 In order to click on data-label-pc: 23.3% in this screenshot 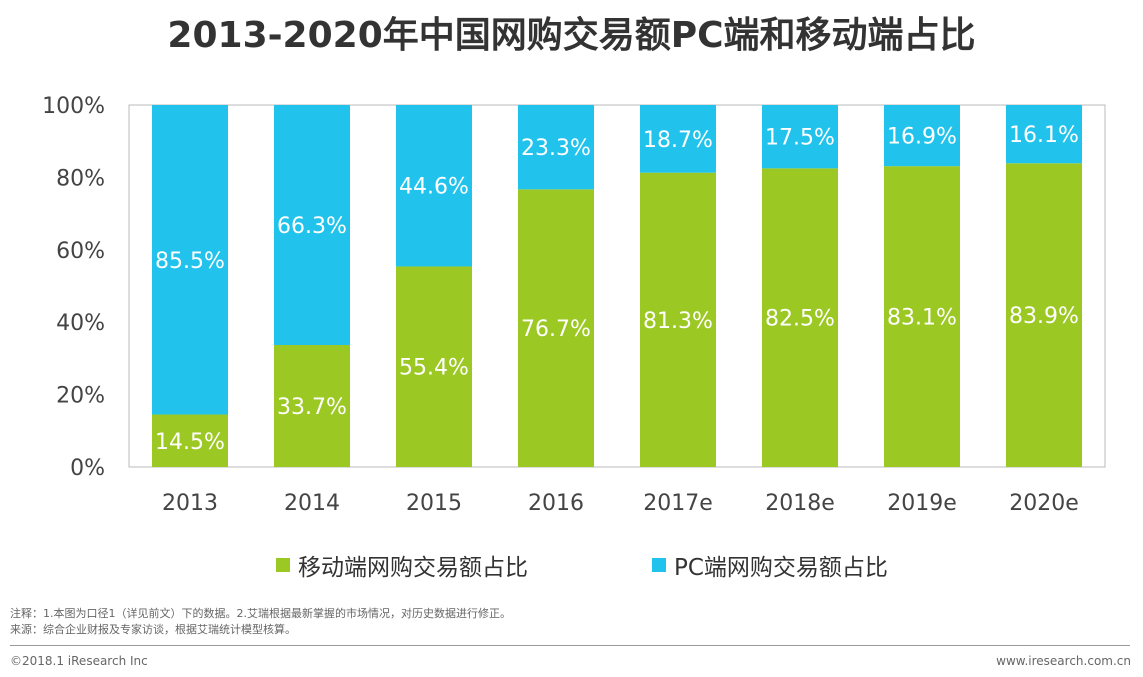, I will do `click(556, 148)`.